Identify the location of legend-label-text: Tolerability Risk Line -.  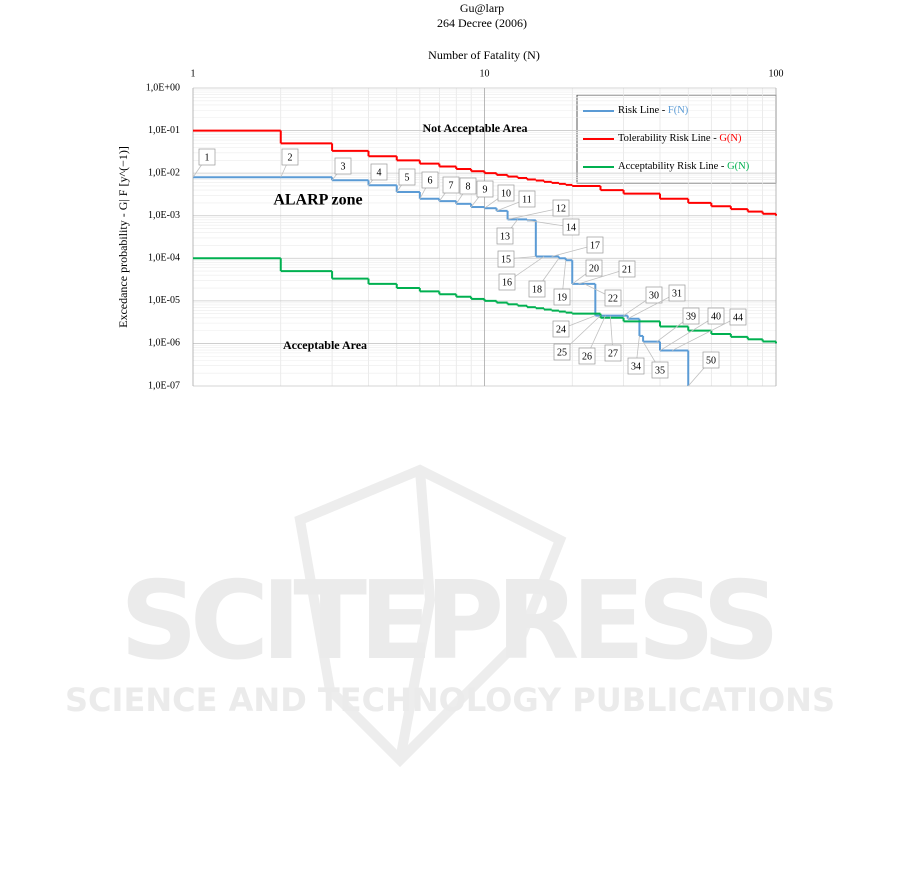
(668, 138).